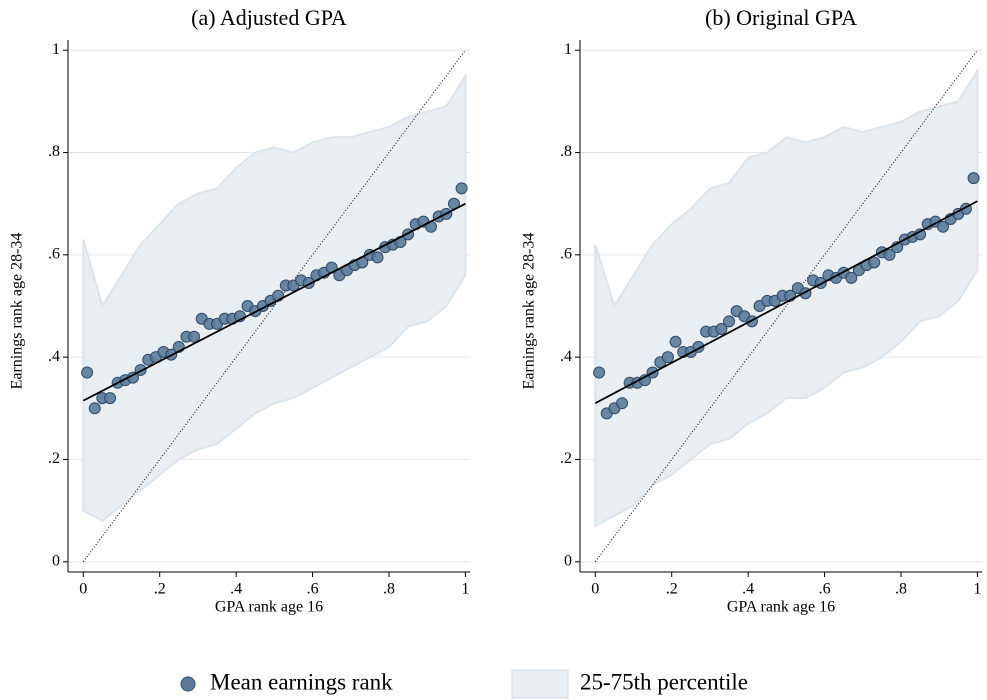 The image size is (987, 700). What do you see at coordinates (301, 681) in the screenshot?
I see `legend-label: Mean earnings rank` at bounding box center [301, 681].